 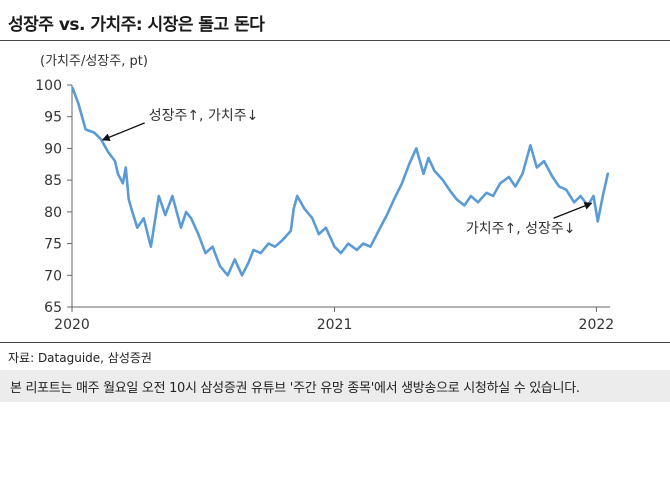 What do you see at coordinates (335, 325) in the screenshot?
I see `x-tick-label: 2021` at bounding box center [335, 325].